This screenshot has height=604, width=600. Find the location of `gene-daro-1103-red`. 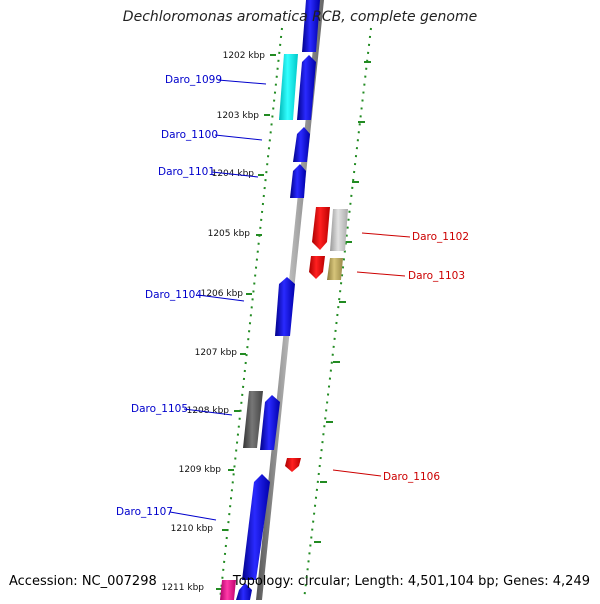

gene-daro-1103-red is located at coordinates (317, 267).